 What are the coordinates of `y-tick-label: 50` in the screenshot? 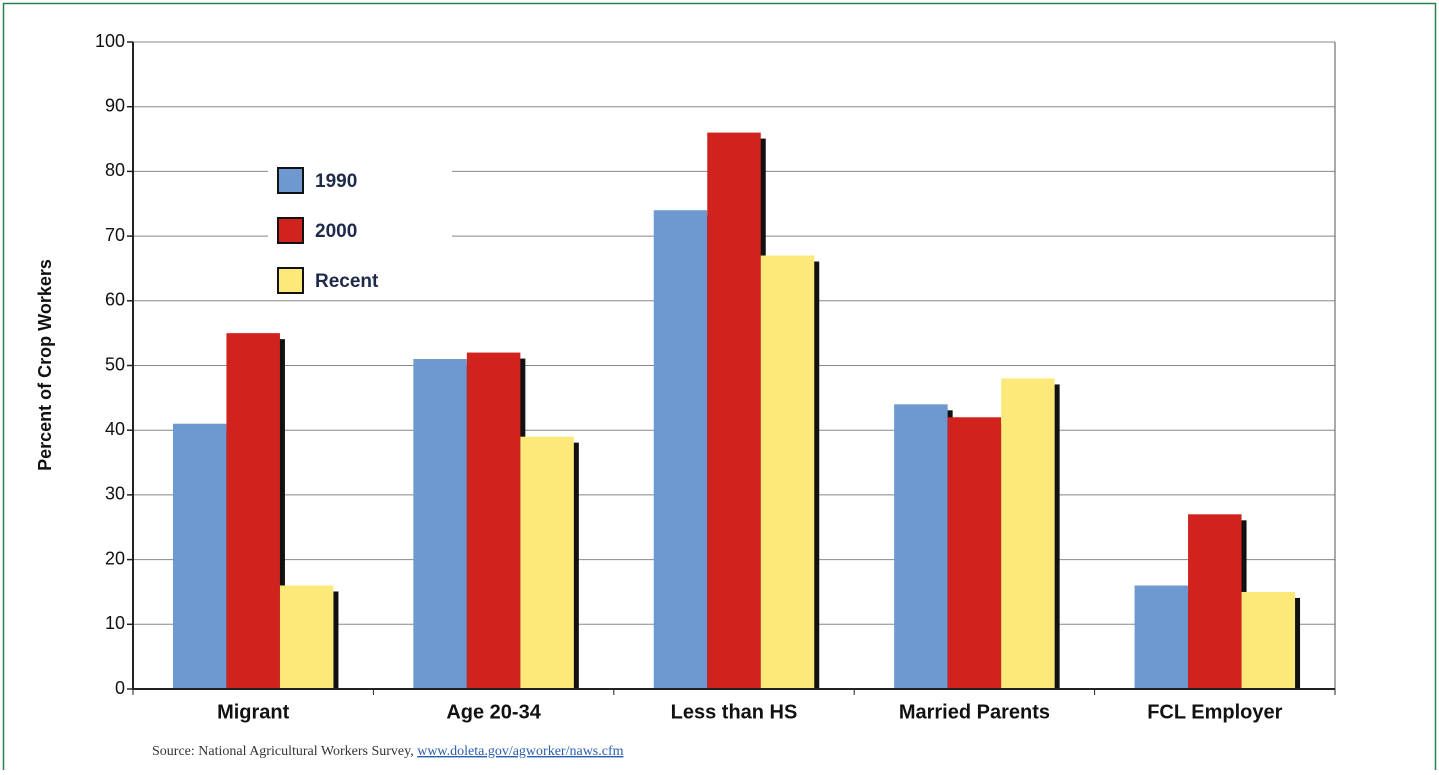 It's located at (115, 364).